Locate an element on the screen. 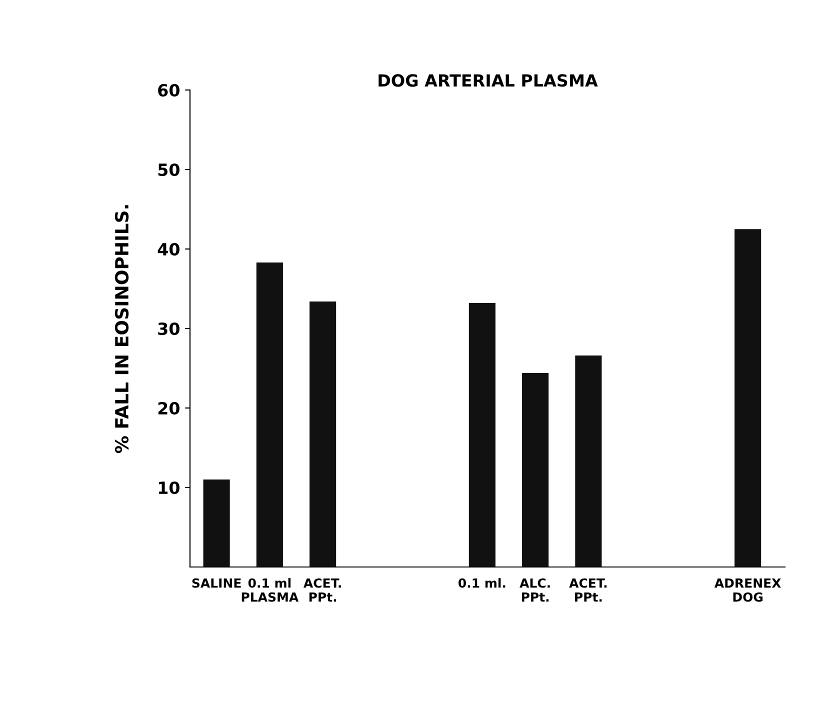 The width and height of the screenshot is (831, 701). y-tick-label: 20 is located at coordinates (169, 408).